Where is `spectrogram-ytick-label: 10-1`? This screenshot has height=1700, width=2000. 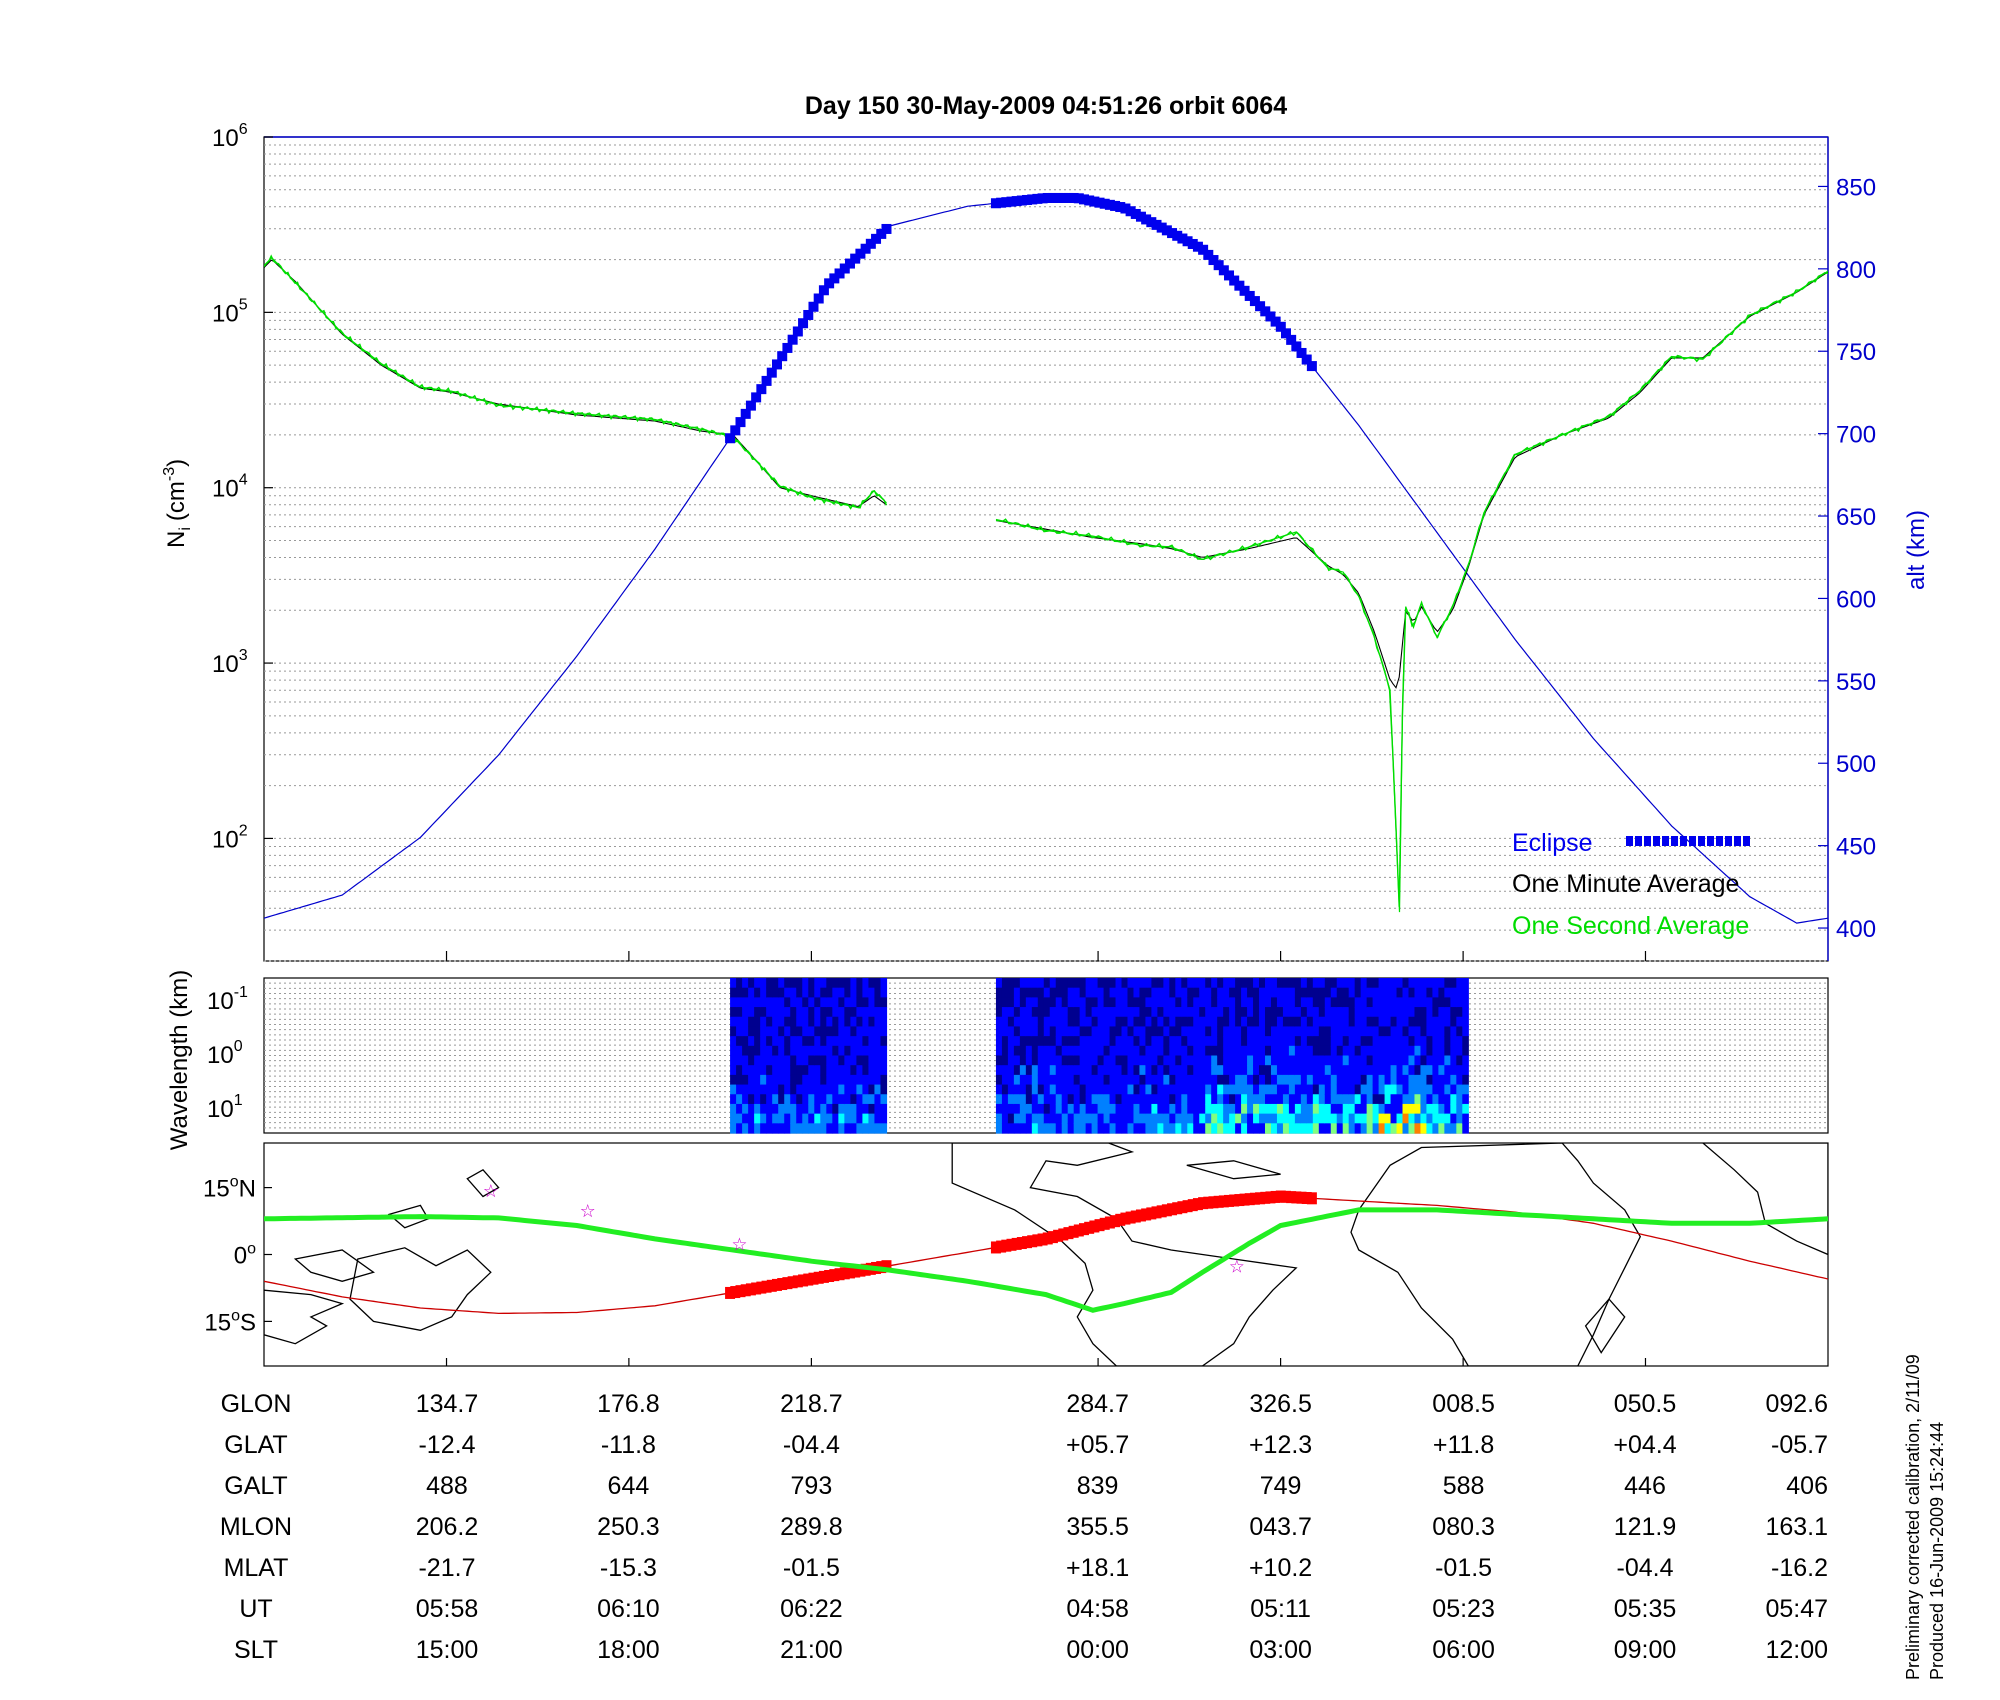 spectrogram-ytick-label: 10-1 is located at coordinates (227, 999).